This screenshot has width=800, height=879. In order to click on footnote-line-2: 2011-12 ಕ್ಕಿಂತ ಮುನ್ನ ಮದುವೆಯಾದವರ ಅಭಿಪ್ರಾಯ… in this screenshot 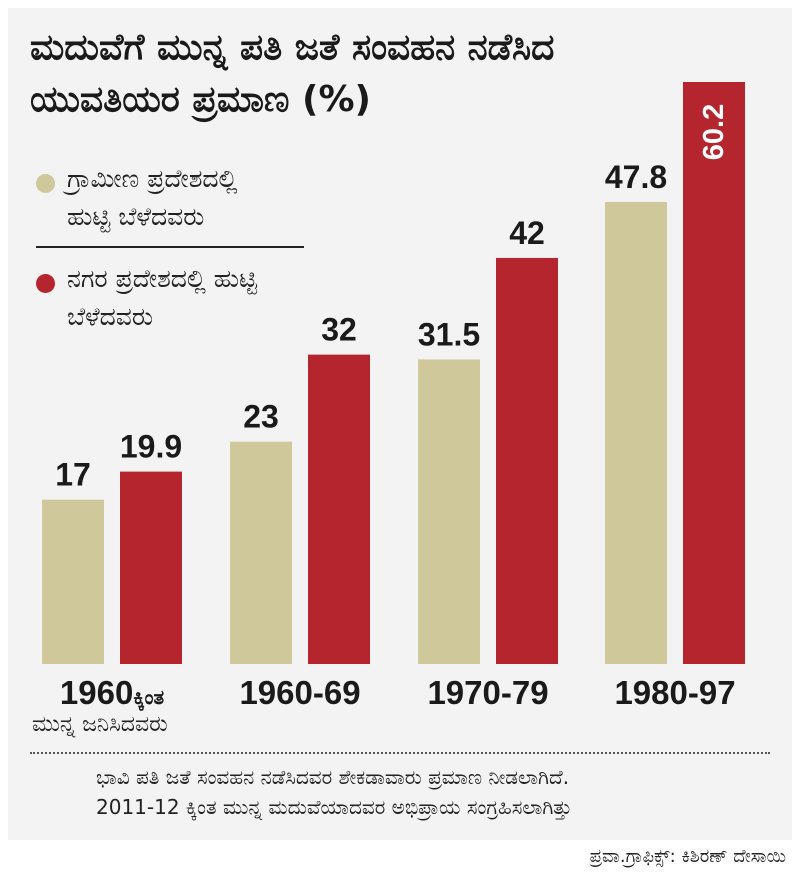, I will do `click(334, 807)`.